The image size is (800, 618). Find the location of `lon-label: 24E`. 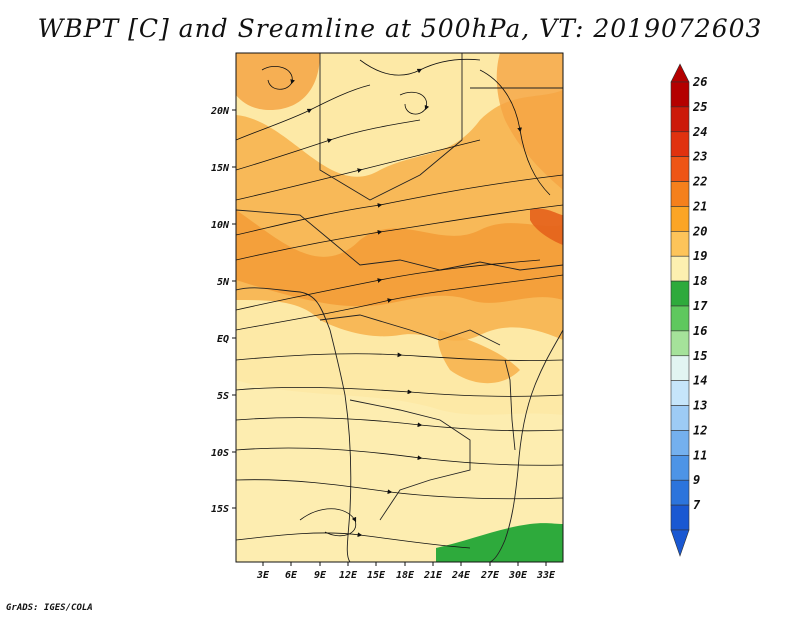

lon-label: 24E is located at coordinates (461, 575).